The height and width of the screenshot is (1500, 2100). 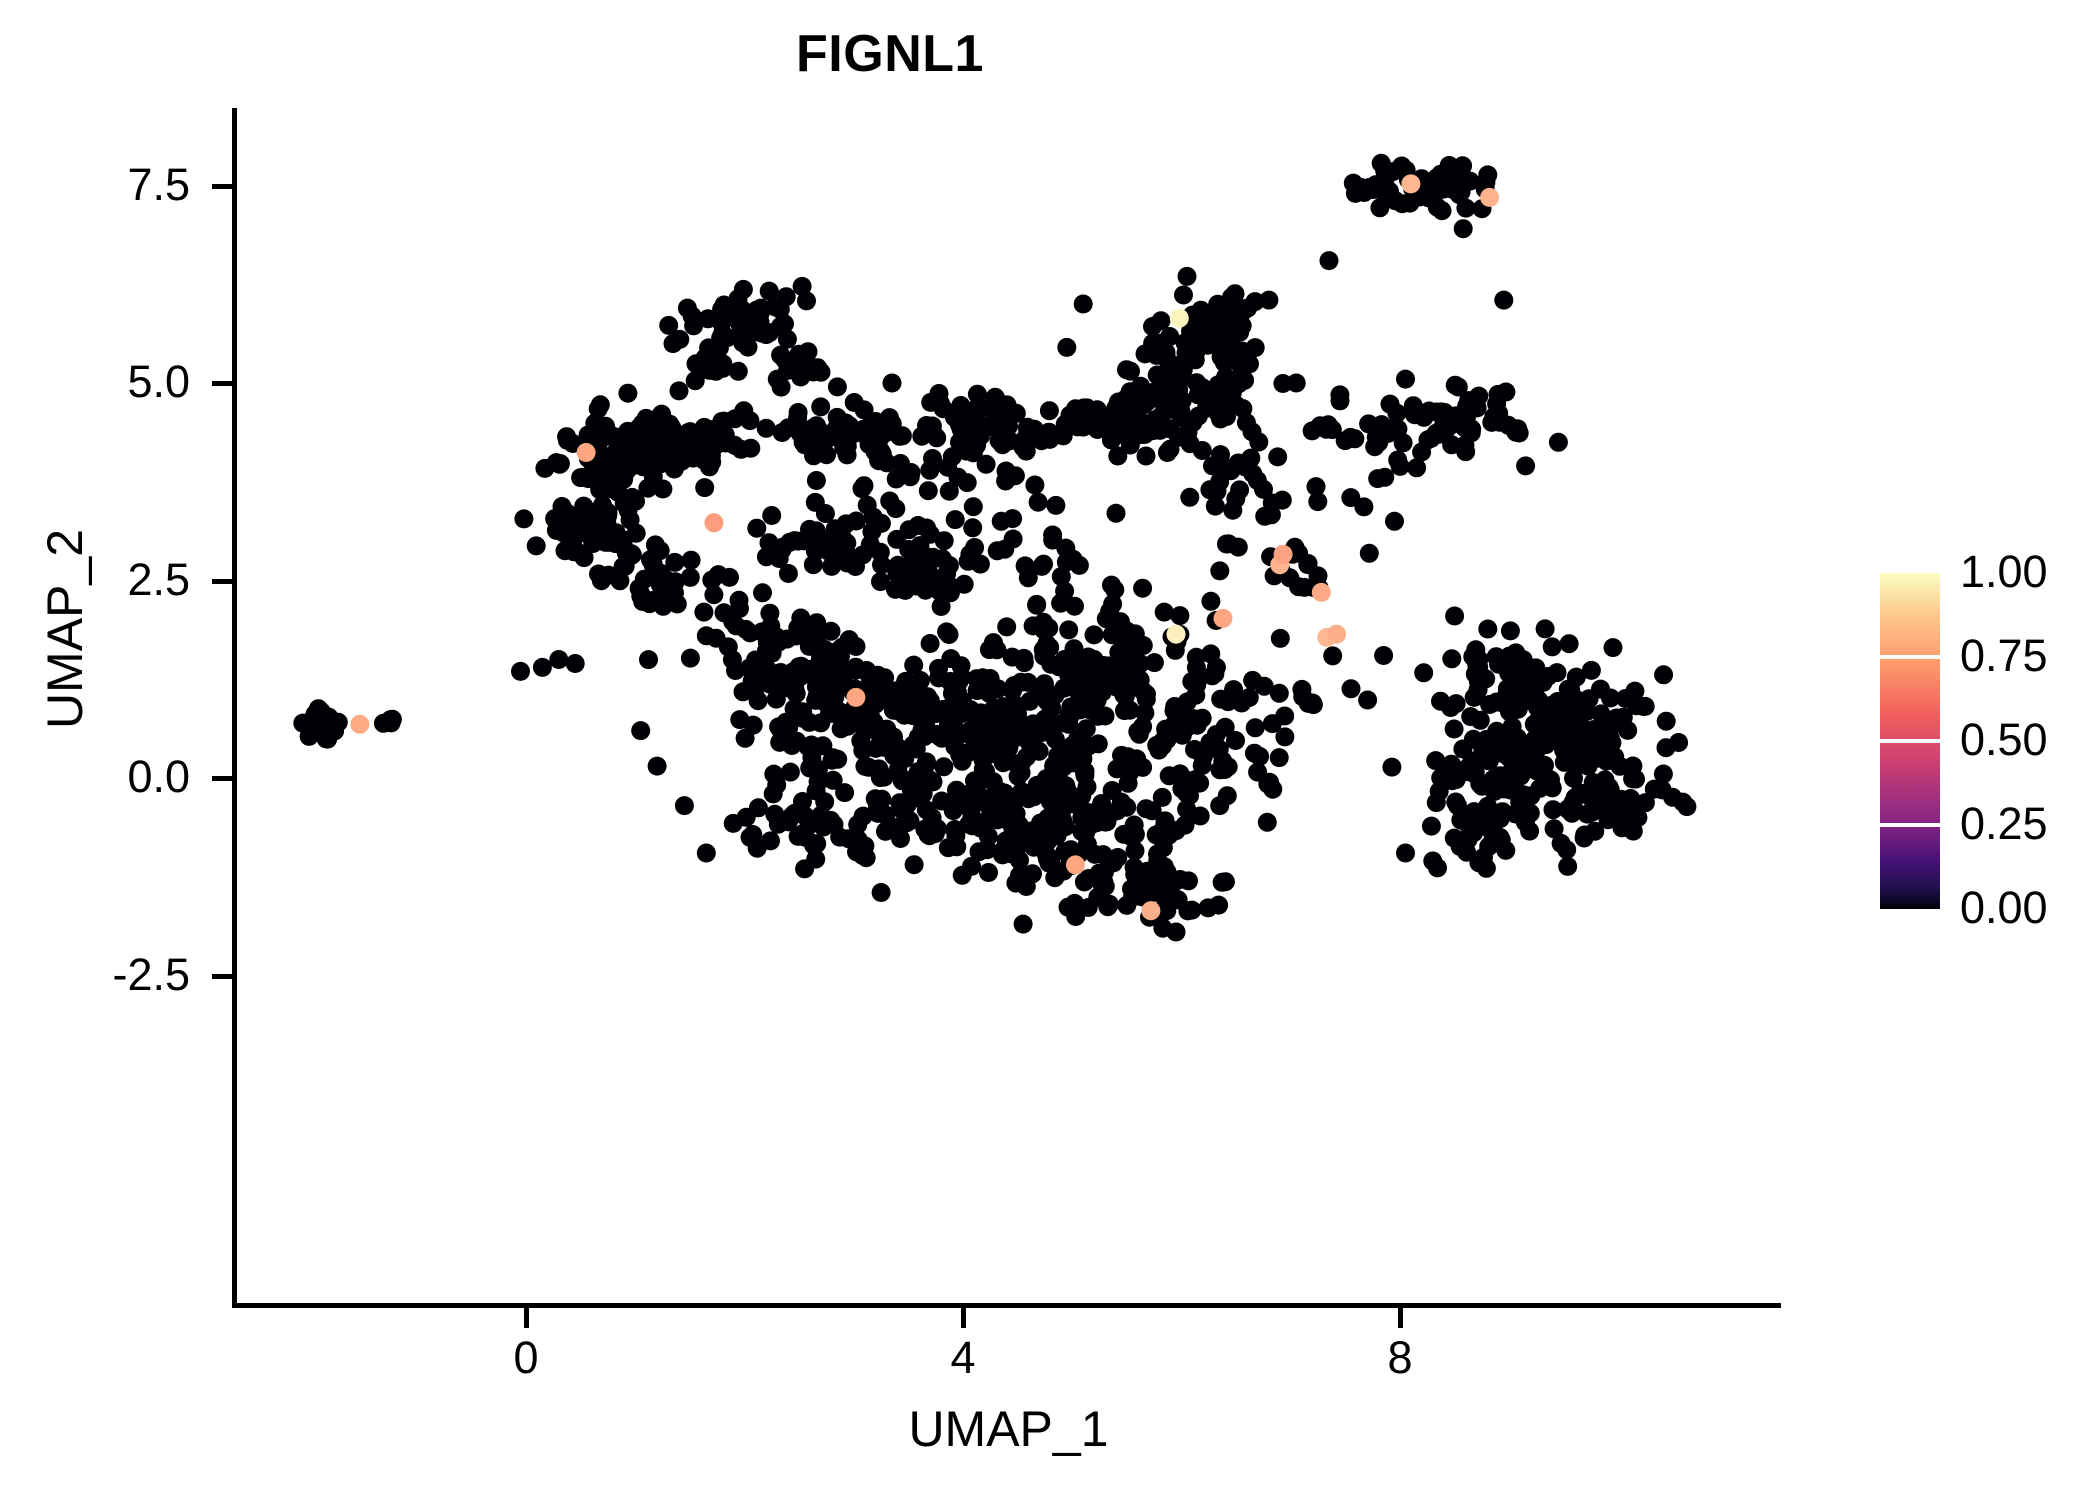 What do you see at coordinates (526, 1357) in the screenshot?
I see `x-tick-label: 0` at bounding box center [526, 1357].